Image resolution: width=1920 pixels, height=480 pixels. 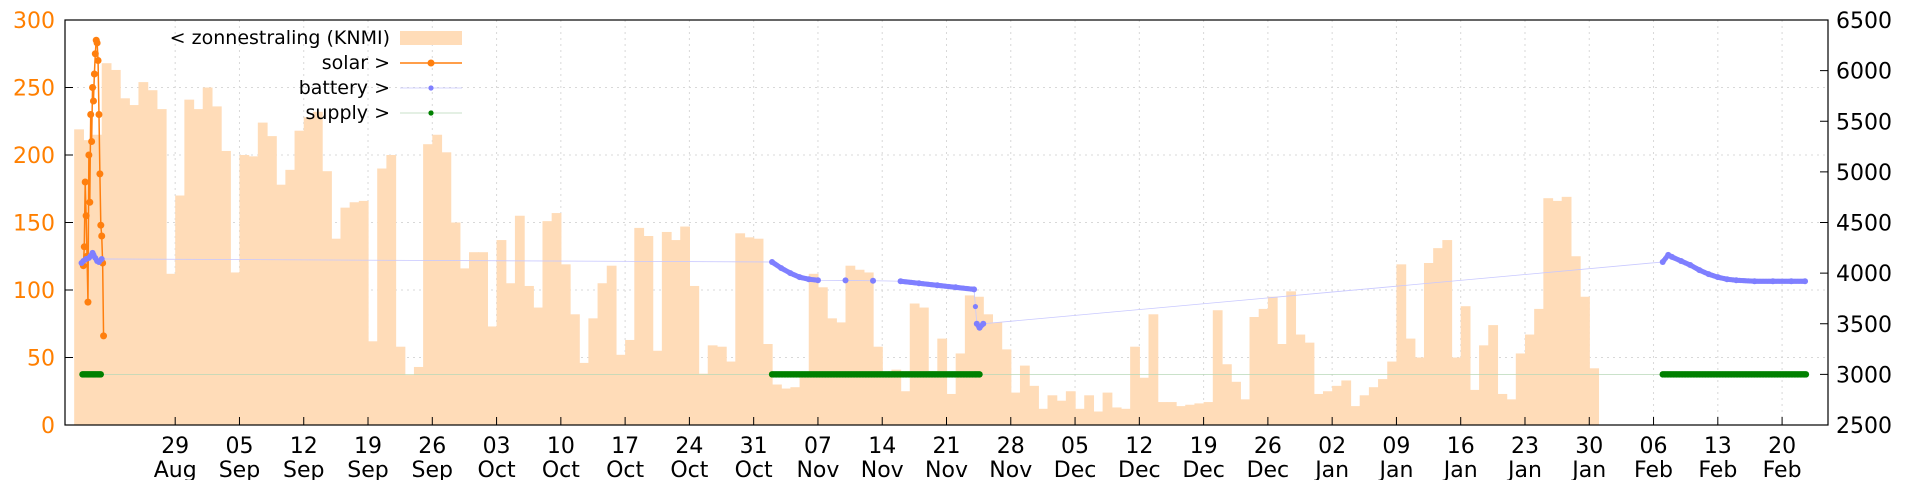 I want to click on x-tick-label-month: Sep, so click(x=367, y=469).